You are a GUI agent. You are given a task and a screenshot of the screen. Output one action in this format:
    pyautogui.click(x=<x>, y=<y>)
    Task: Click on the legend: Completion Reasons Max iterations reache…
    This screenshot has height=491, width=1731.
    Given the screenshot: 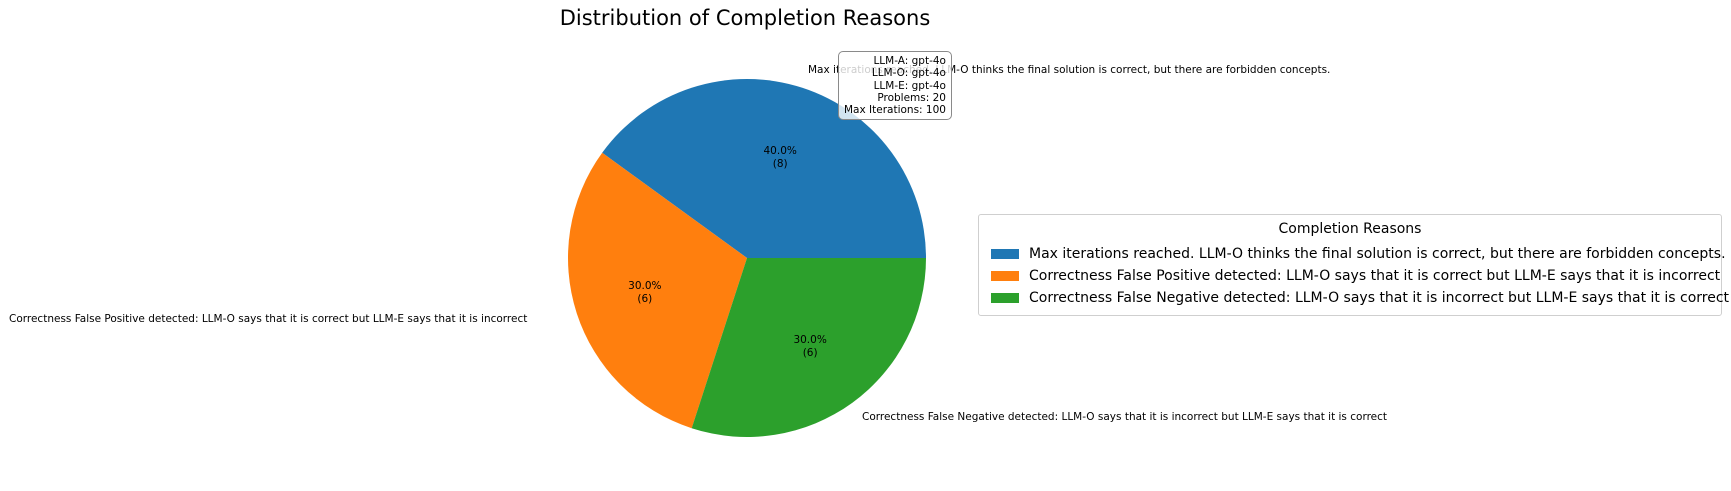 What is the action you would take?
    pyautogui.click(x=1353, y=265)
    